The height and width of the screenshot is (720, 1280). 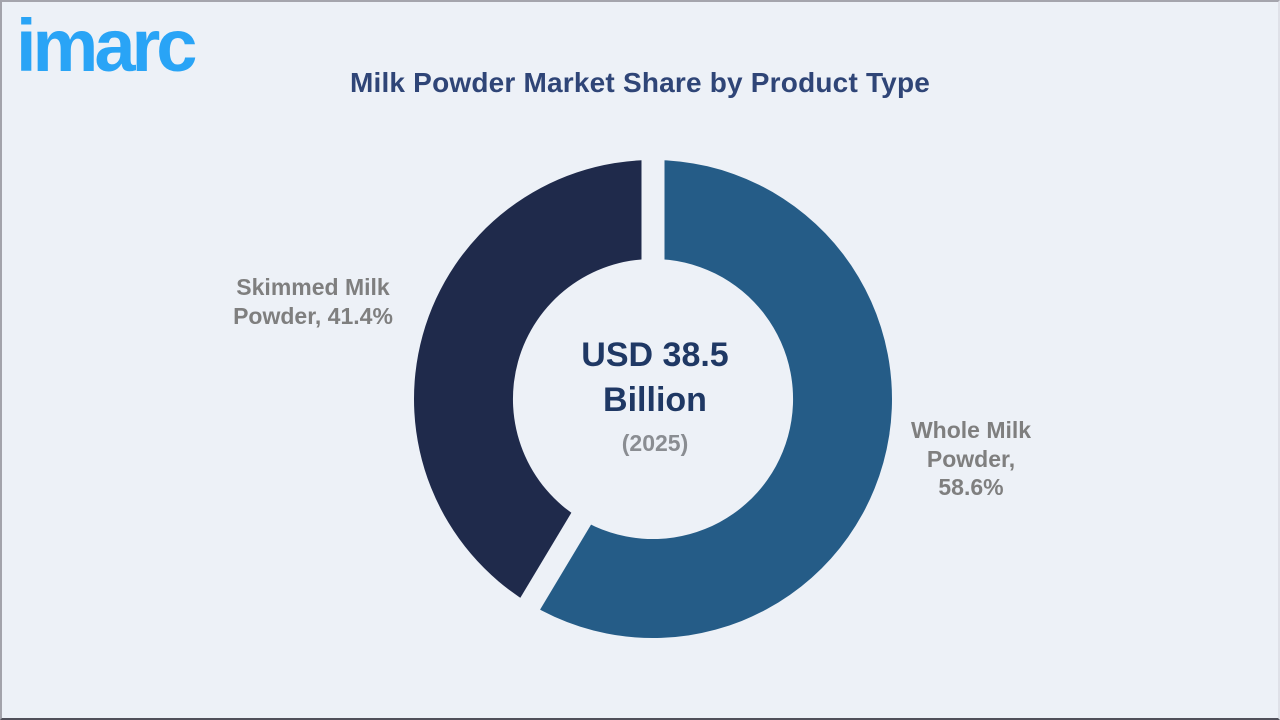 What do you see at coordinates (313, 301) in the screenshot?
I see `label-skimmed-milk-powder: Skimmed Milk Powder, 41.4%` at bounding box center [313, 301].